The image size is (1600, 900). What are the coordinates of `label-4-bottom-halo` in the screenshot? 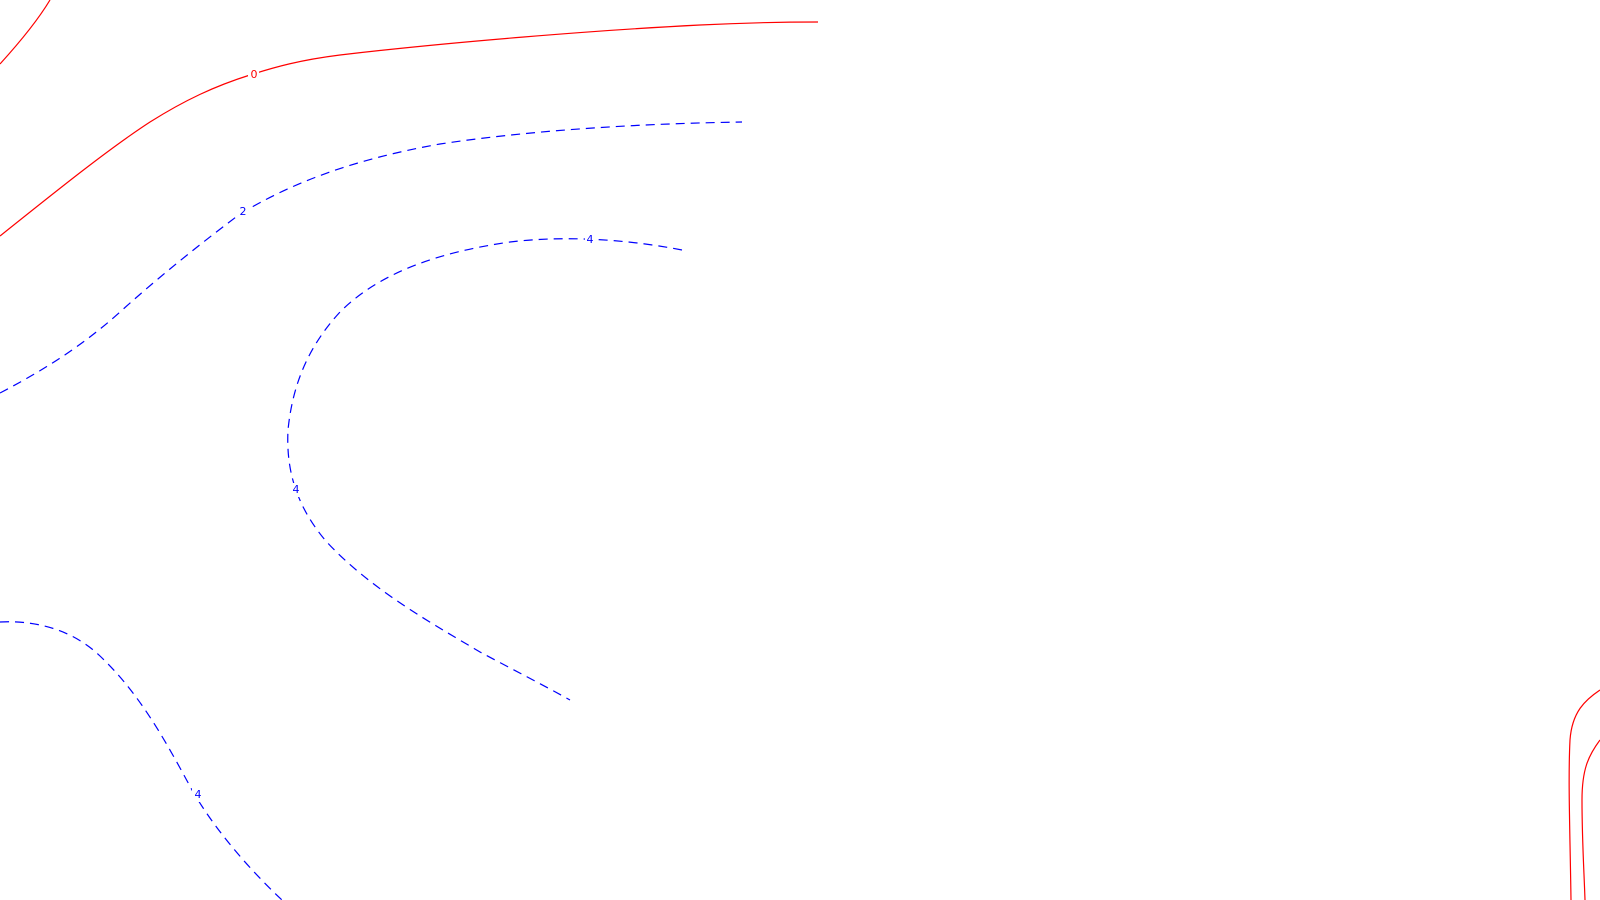 It's located at (197, 795).